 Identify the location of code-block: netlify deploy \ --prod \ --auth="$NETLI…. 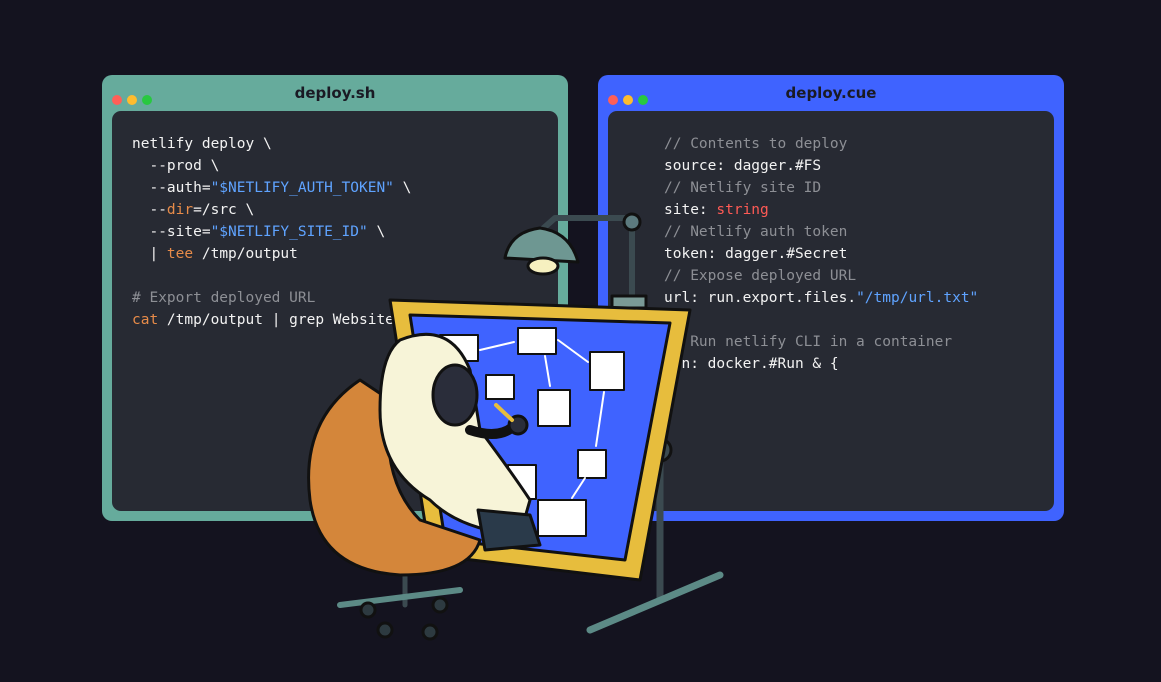
(271, 232).